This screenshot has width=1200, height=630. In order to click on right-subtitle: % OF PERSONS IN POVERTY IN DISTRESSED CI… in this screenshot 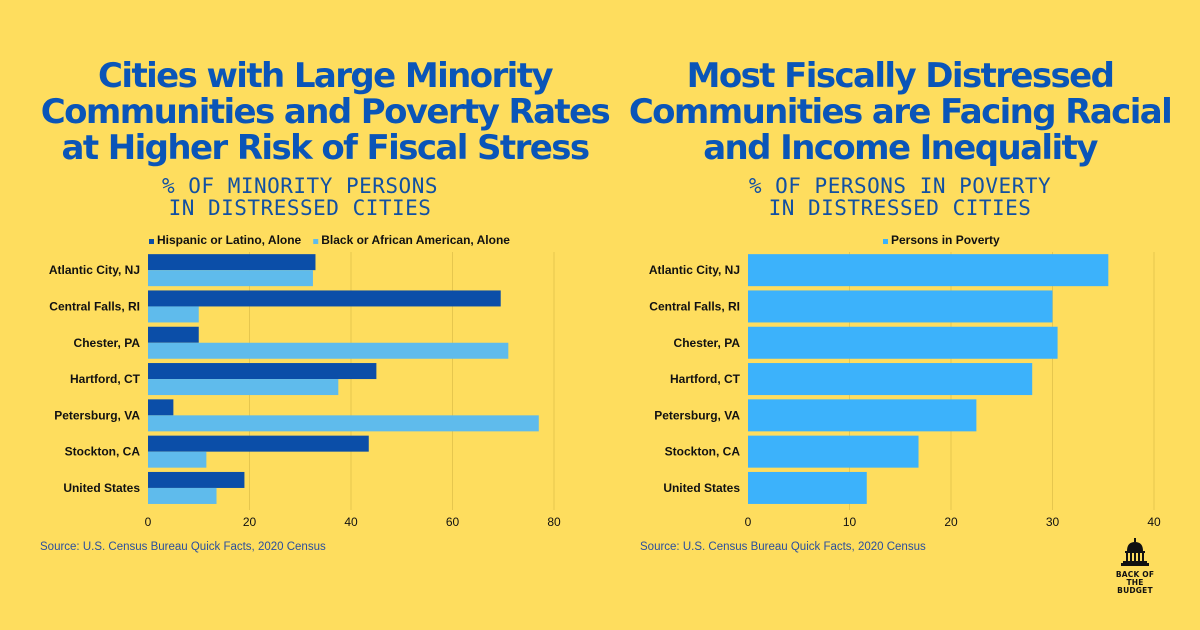, I will do `click(900, 197)`.